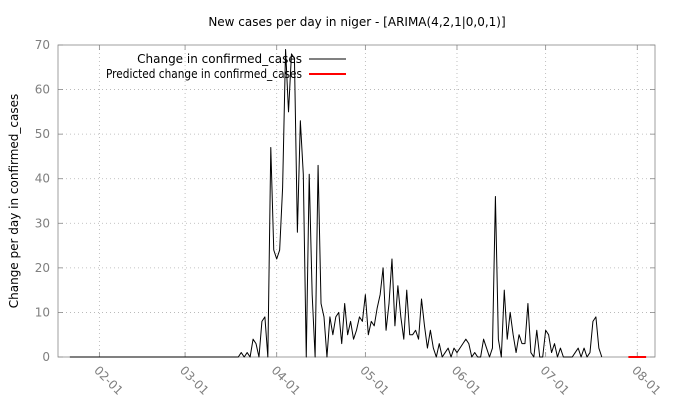 This screenshot has width=680, height=400. What do you see at coordinates (374, 380) in the screenshot?
I see `x-tick-label: 05-01` at bounding box center [374, 380].